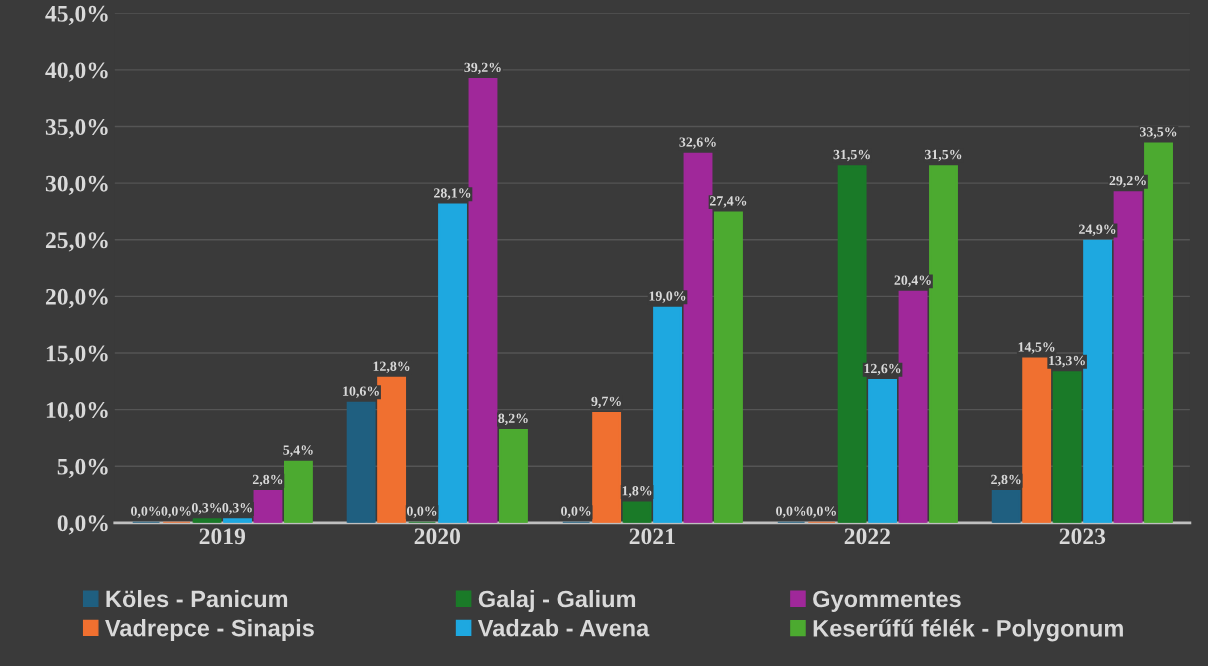 The image size is (1208, 666). What do you see at coordinates (76, 185) in the screenshot?
I see `y-tick-label: 30,0%` at bounding box center [76, 185].